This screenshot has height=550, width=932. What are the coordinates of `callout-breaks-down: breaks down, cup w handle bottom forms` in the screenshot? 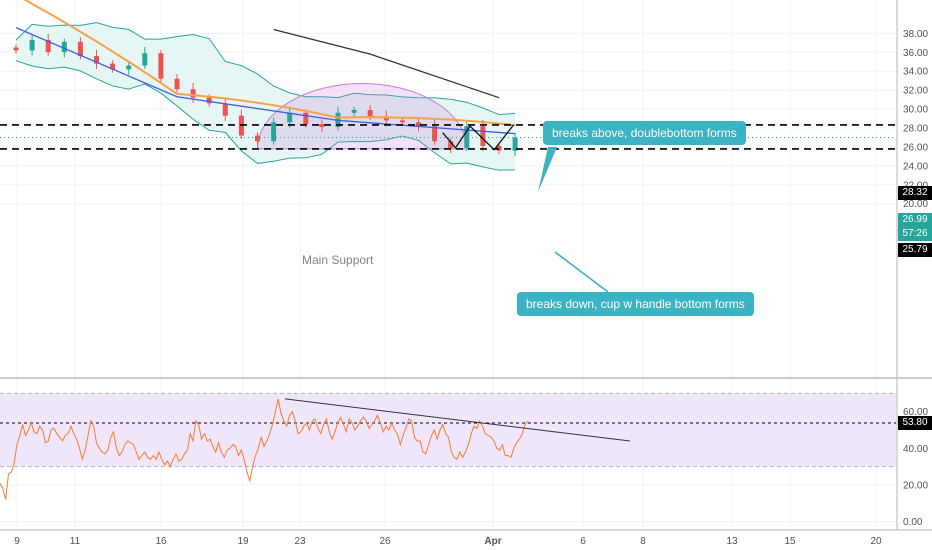 It's located at (635, 304).